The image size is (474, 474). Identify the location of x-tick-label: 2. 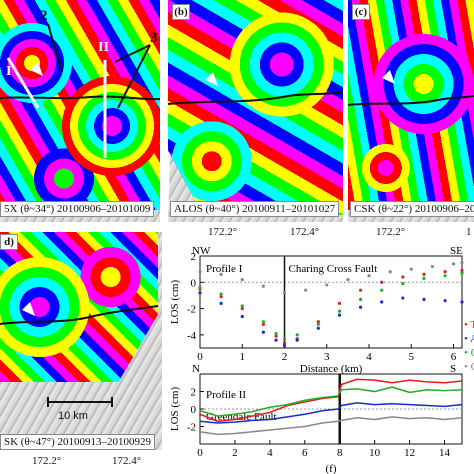
(285, 357).